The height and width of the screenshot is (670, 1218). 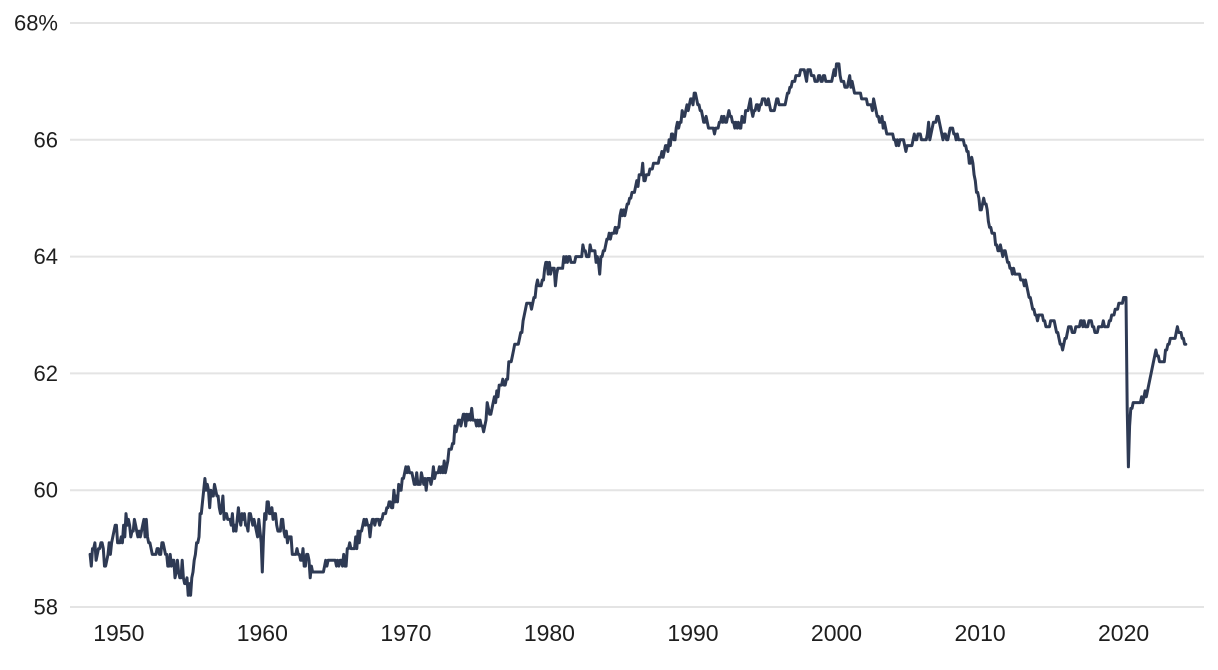 What do you see at coordinates (549, 633) in the screenshot?
I see `x-axis-tick-label: 1980` at bounding box center [549, 633].